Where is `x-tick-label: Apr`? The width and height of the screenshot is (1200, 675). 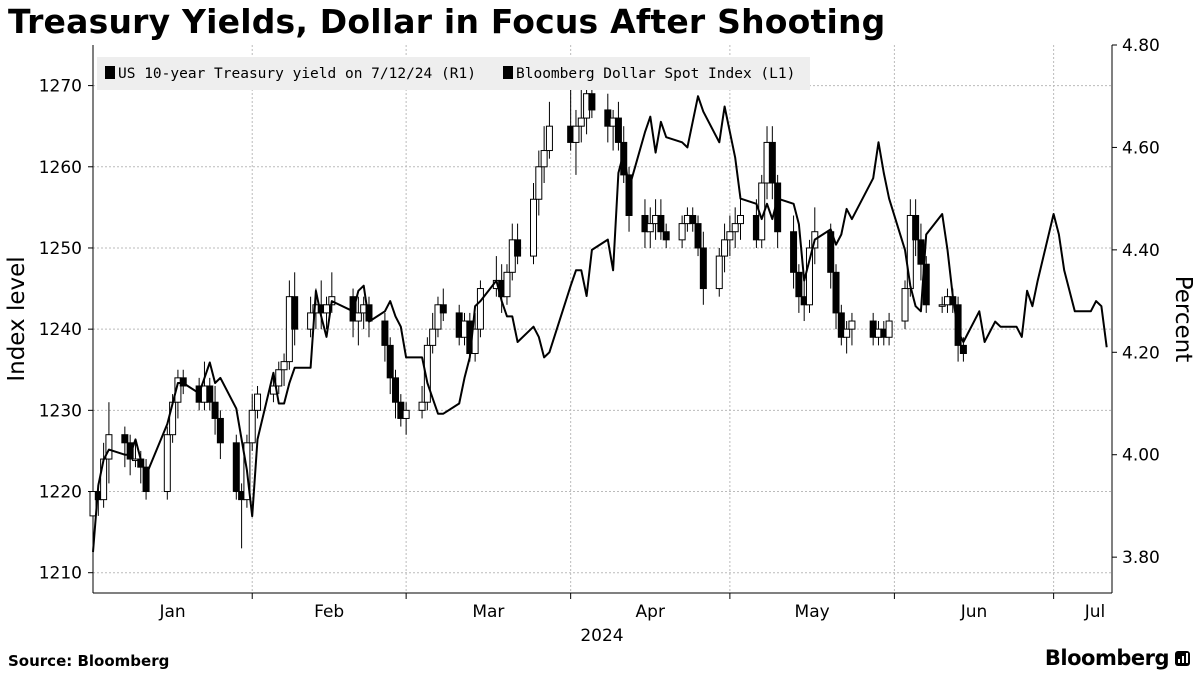 x-tick-label: Apr is located at coordinates (650, 612).